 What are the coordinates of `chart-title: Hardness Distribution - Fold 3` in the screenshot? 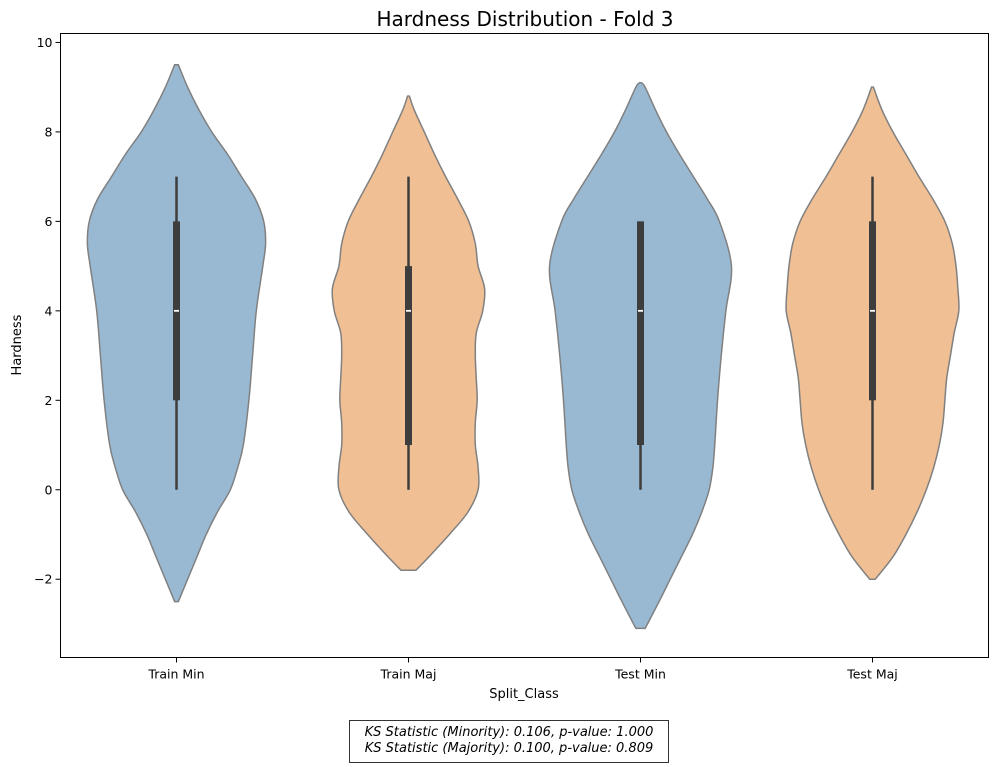 It's located at (524, 19).